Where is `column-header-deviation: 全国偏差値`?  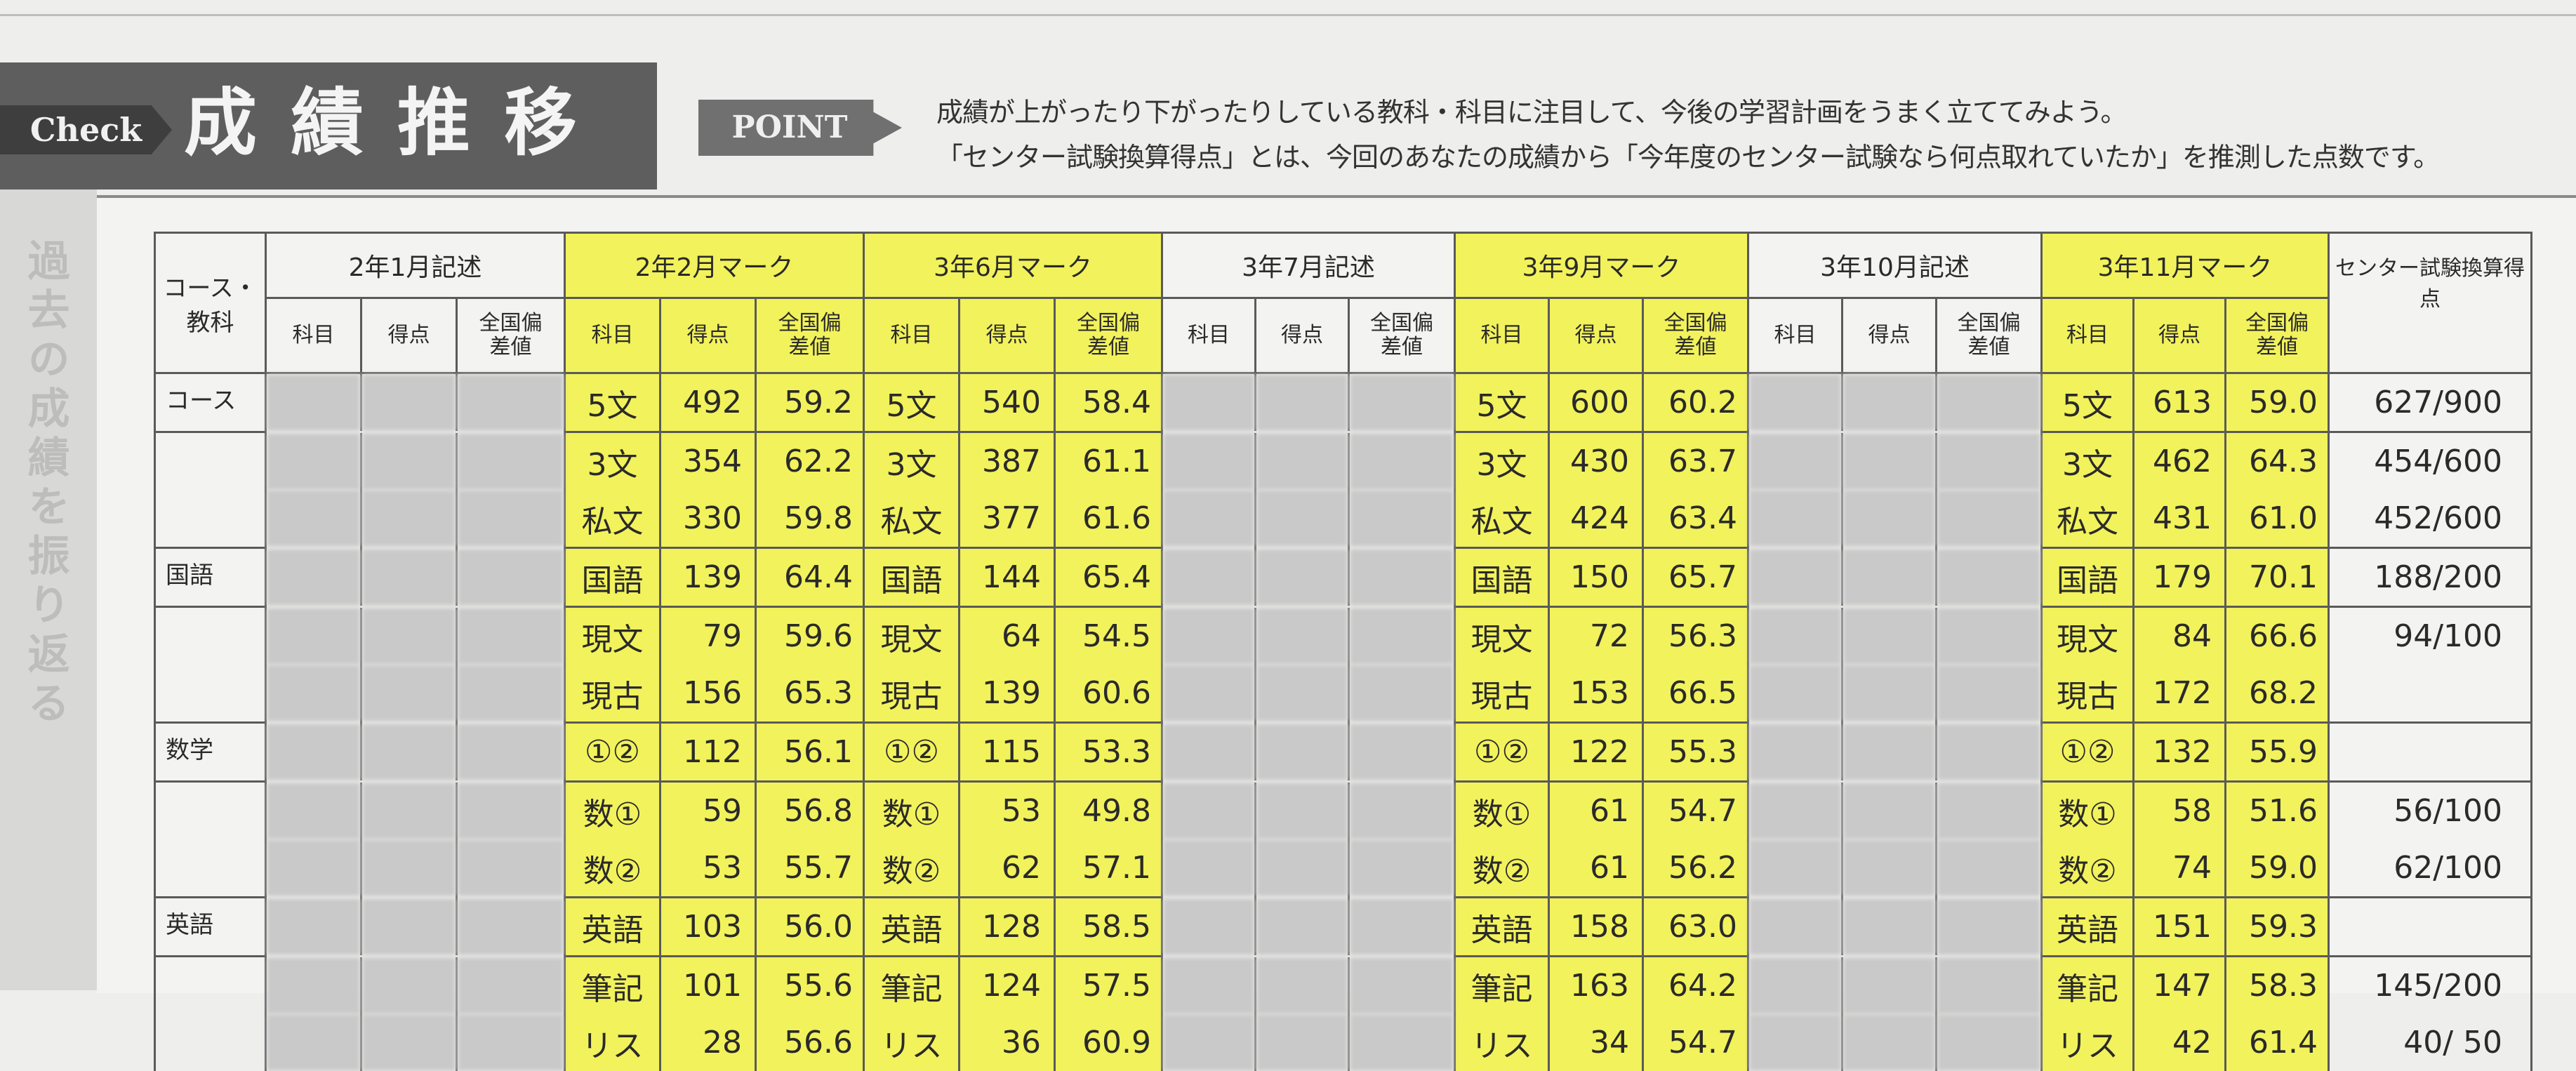 column-header-deviation: 全国偏差値 is located at coordinates (1696, 335).